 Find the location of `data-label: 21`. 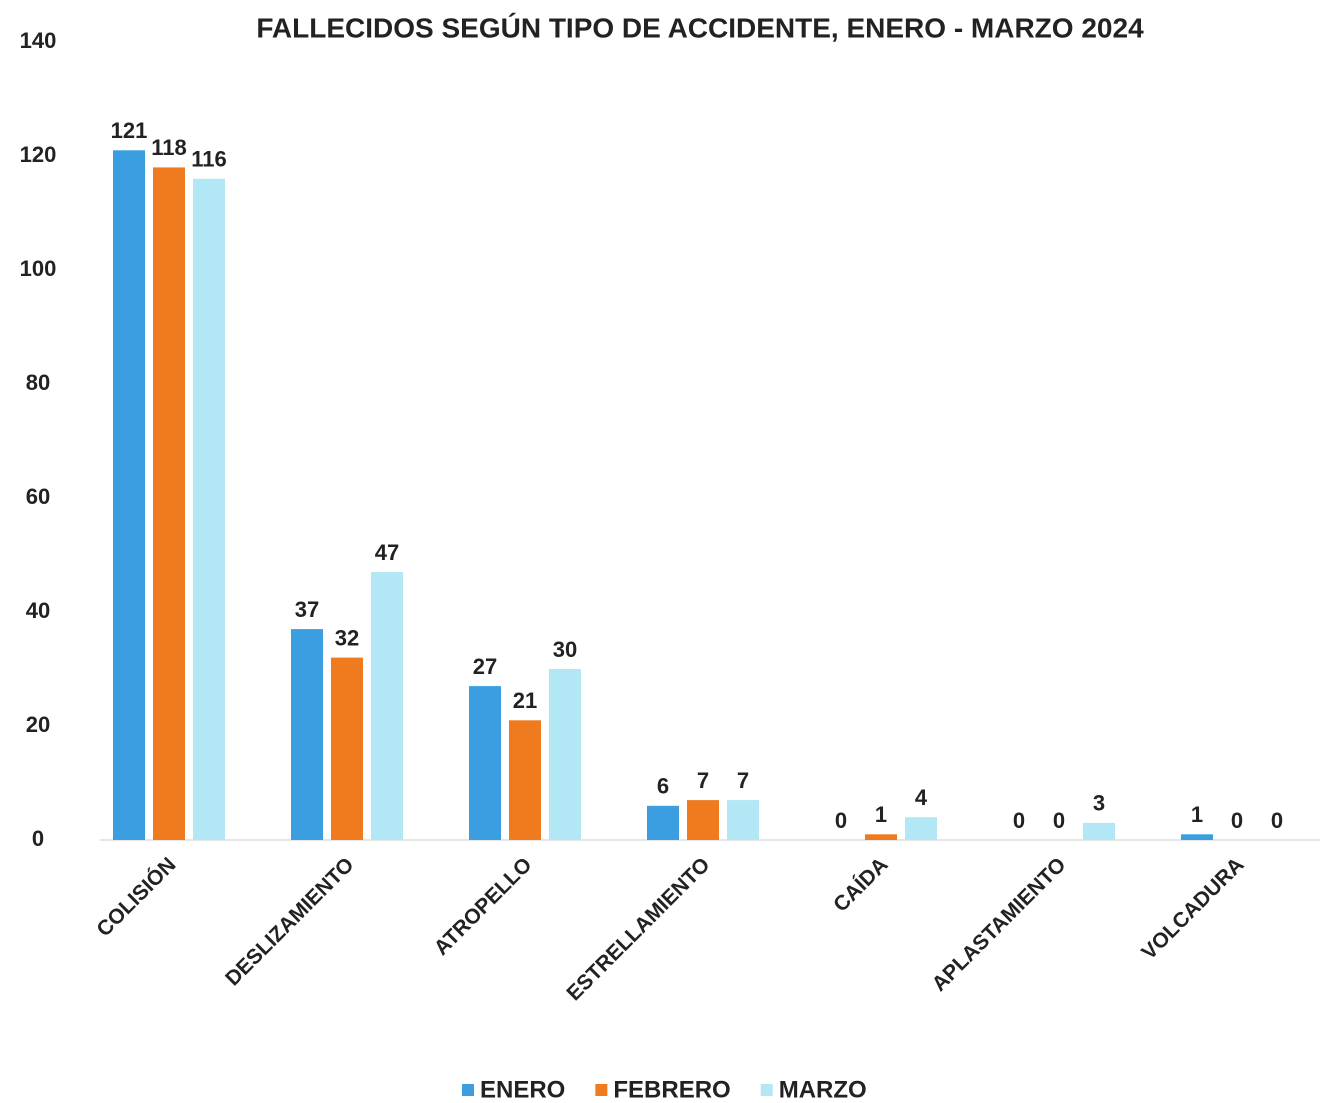

data-label: 21 is located at coordinates (525, 700).